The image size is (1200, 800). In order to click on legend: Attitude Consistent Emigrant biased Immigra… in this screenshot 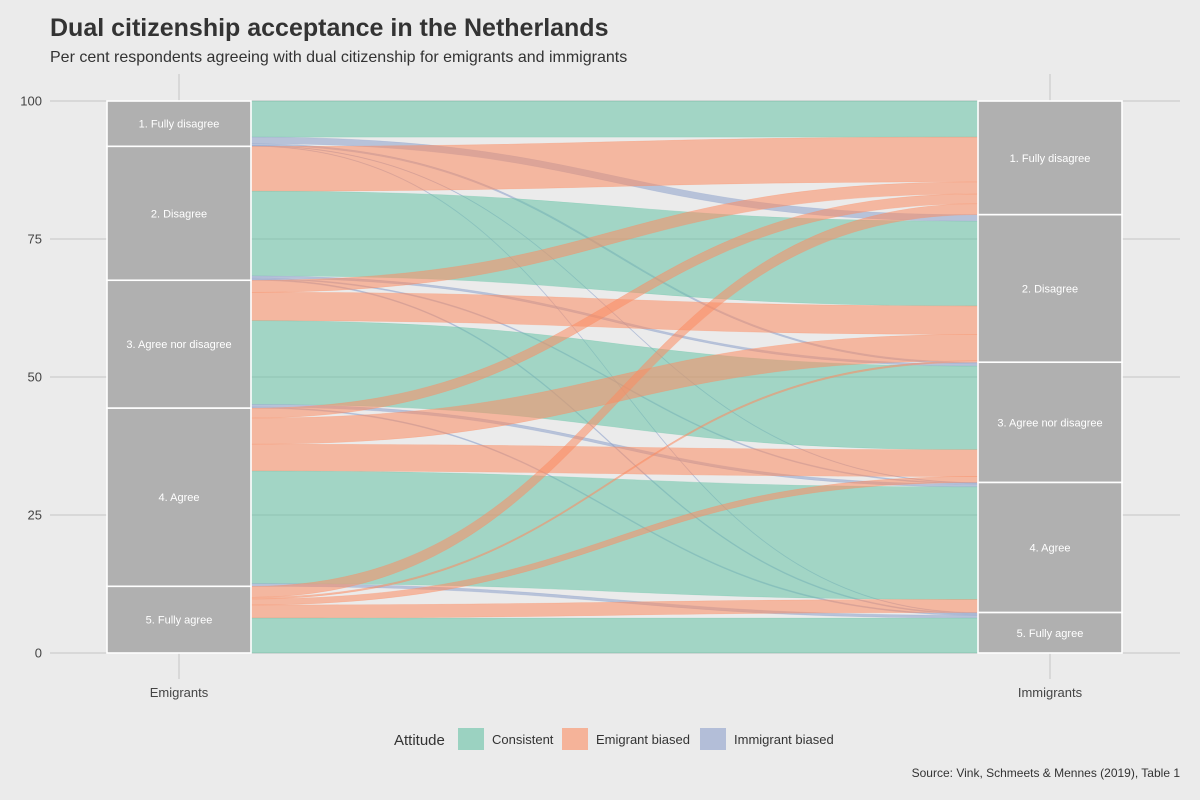, I will do `click(614, 739)`.